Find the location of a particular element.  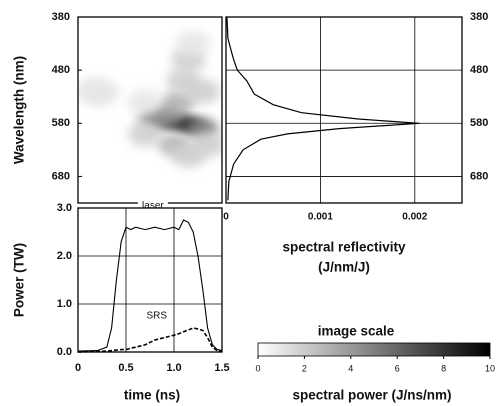

y-axis-label: Wavelength (nm) is located at coordinates (19, 110).